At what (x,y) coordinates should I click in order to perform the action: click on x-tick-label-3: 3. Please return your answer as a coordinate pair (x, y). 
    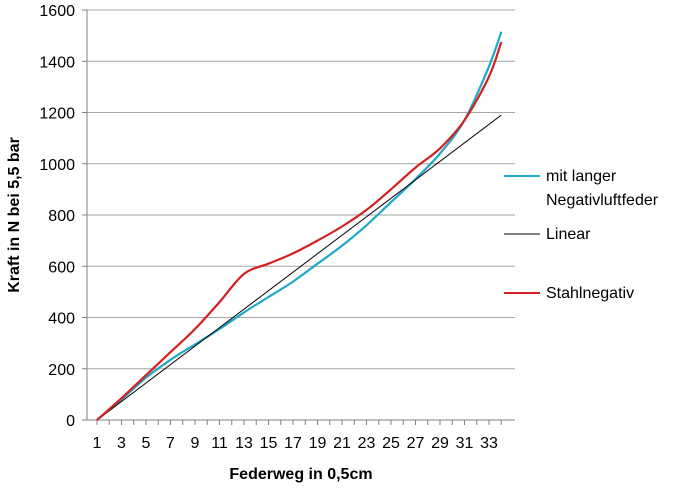
    Looking at the image, I should click on (121, 443).